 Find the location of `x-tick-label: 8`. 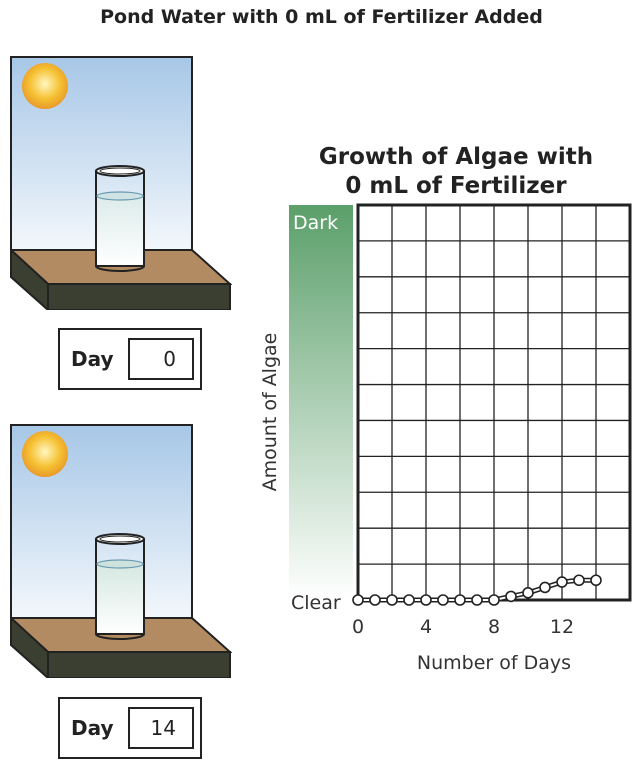

x-tick-label: 8 is located at coordinates (494, 627).